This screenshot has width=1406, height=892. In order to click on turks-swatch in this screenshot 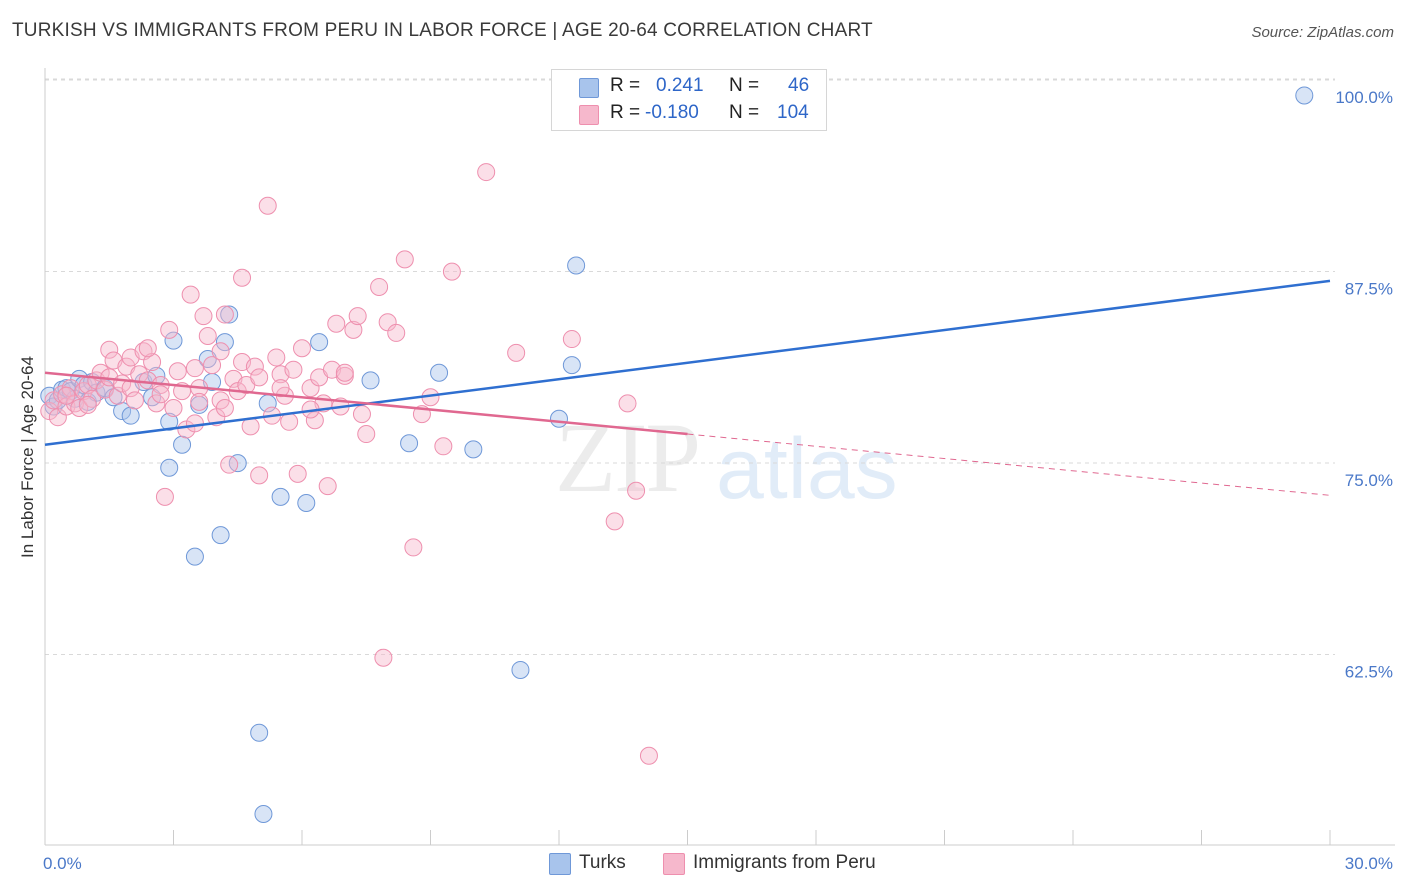, I will do `click(589, 88)`.